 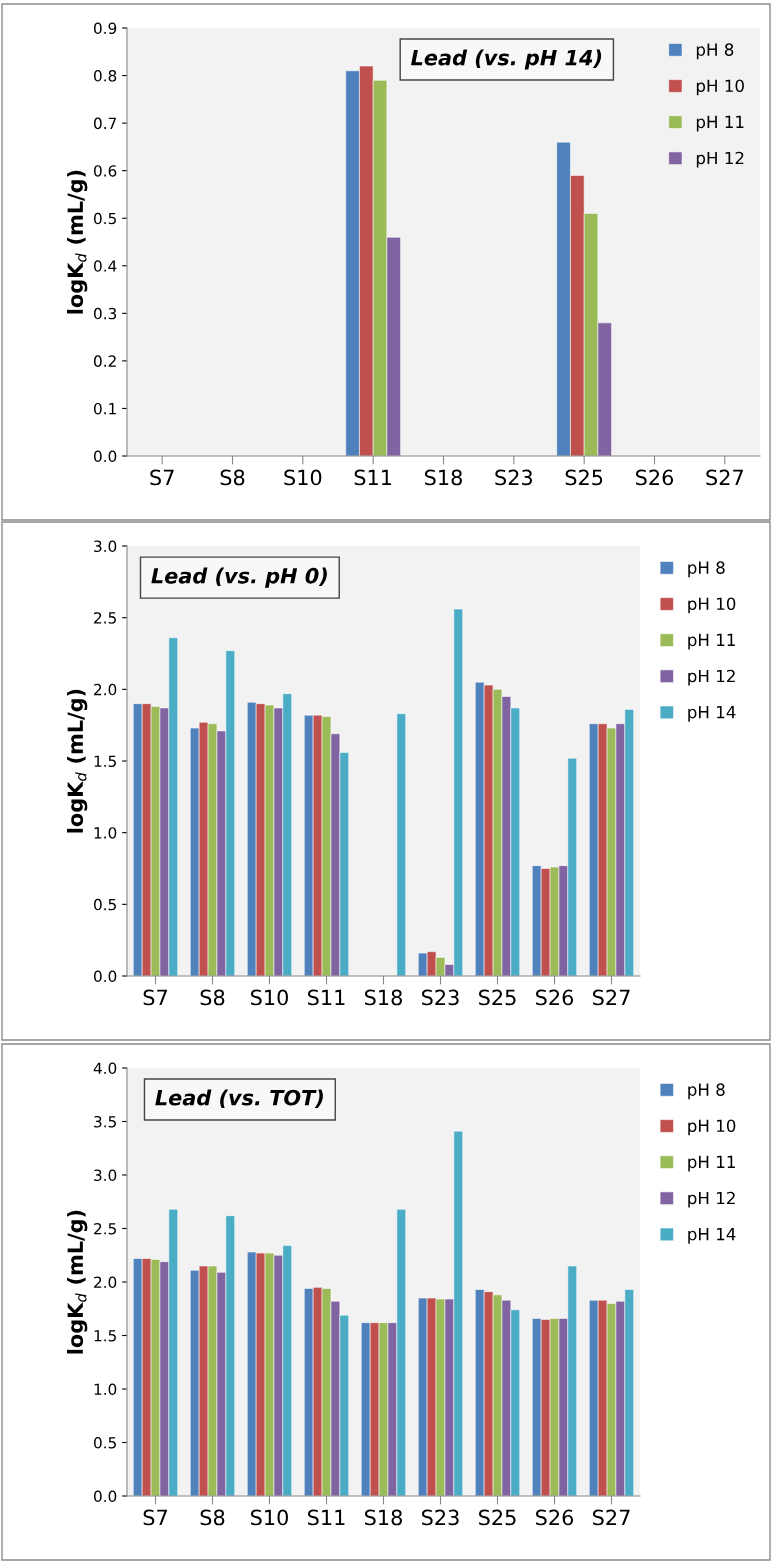 What do you see at coordinates (105, 266) in the screenshot?
I see `y-tick-label: 0.4` at bounding box center [105, 266].